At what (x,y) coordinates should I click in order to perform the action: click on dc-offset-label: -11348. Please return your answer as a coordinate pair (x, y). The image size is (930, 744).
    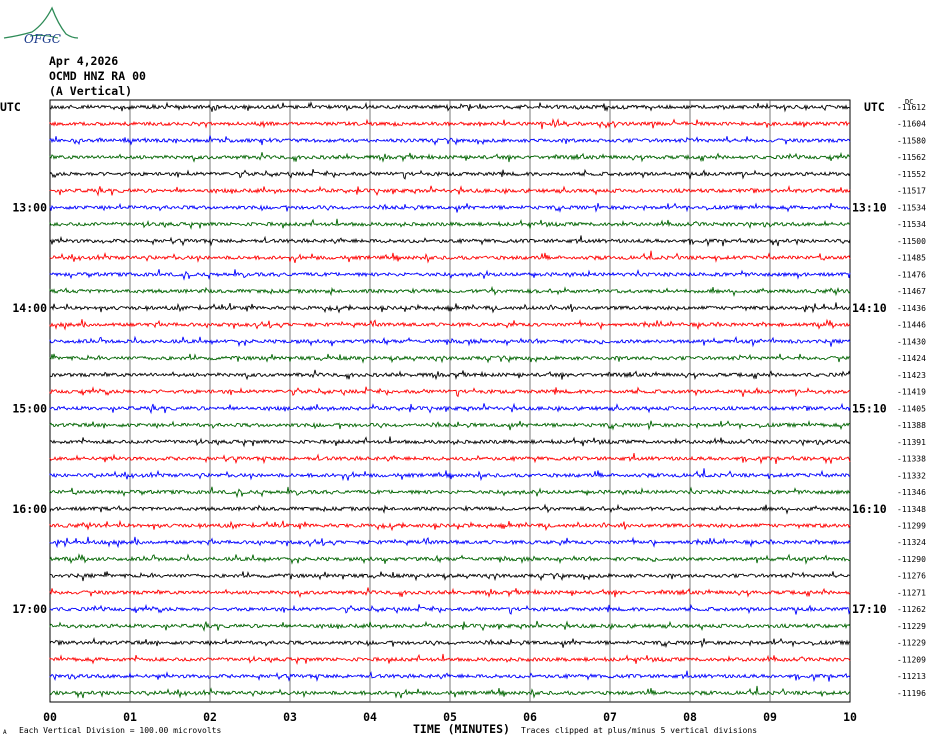
    Looking at the image, I should click on (911, 509).